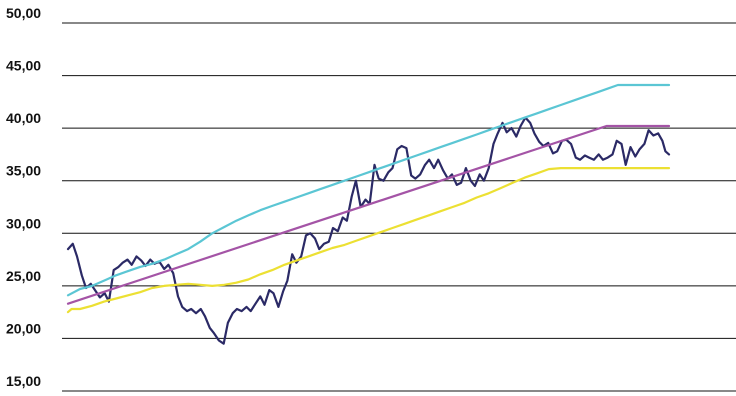  Describe the element at coordinates (23, 66) in the screenshot. I see `y-tick-label: 45,00` at that location.